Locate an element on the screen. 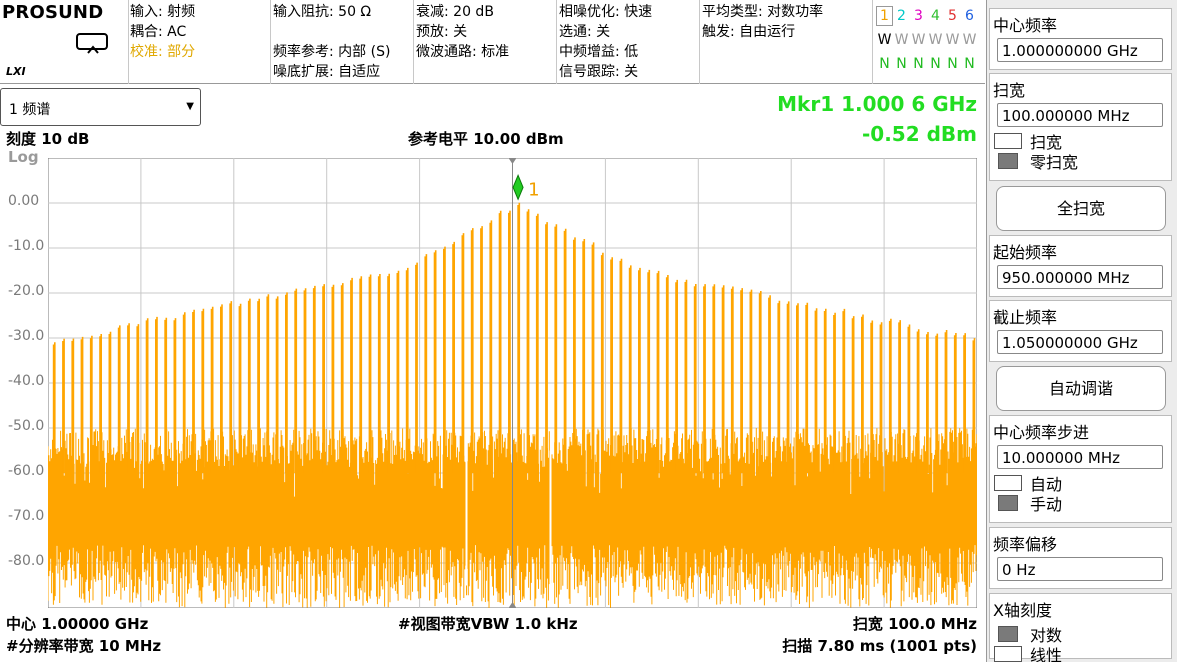  impedance-status: 输入阻抗: 50 Ω is located at coordinates (322, 12).